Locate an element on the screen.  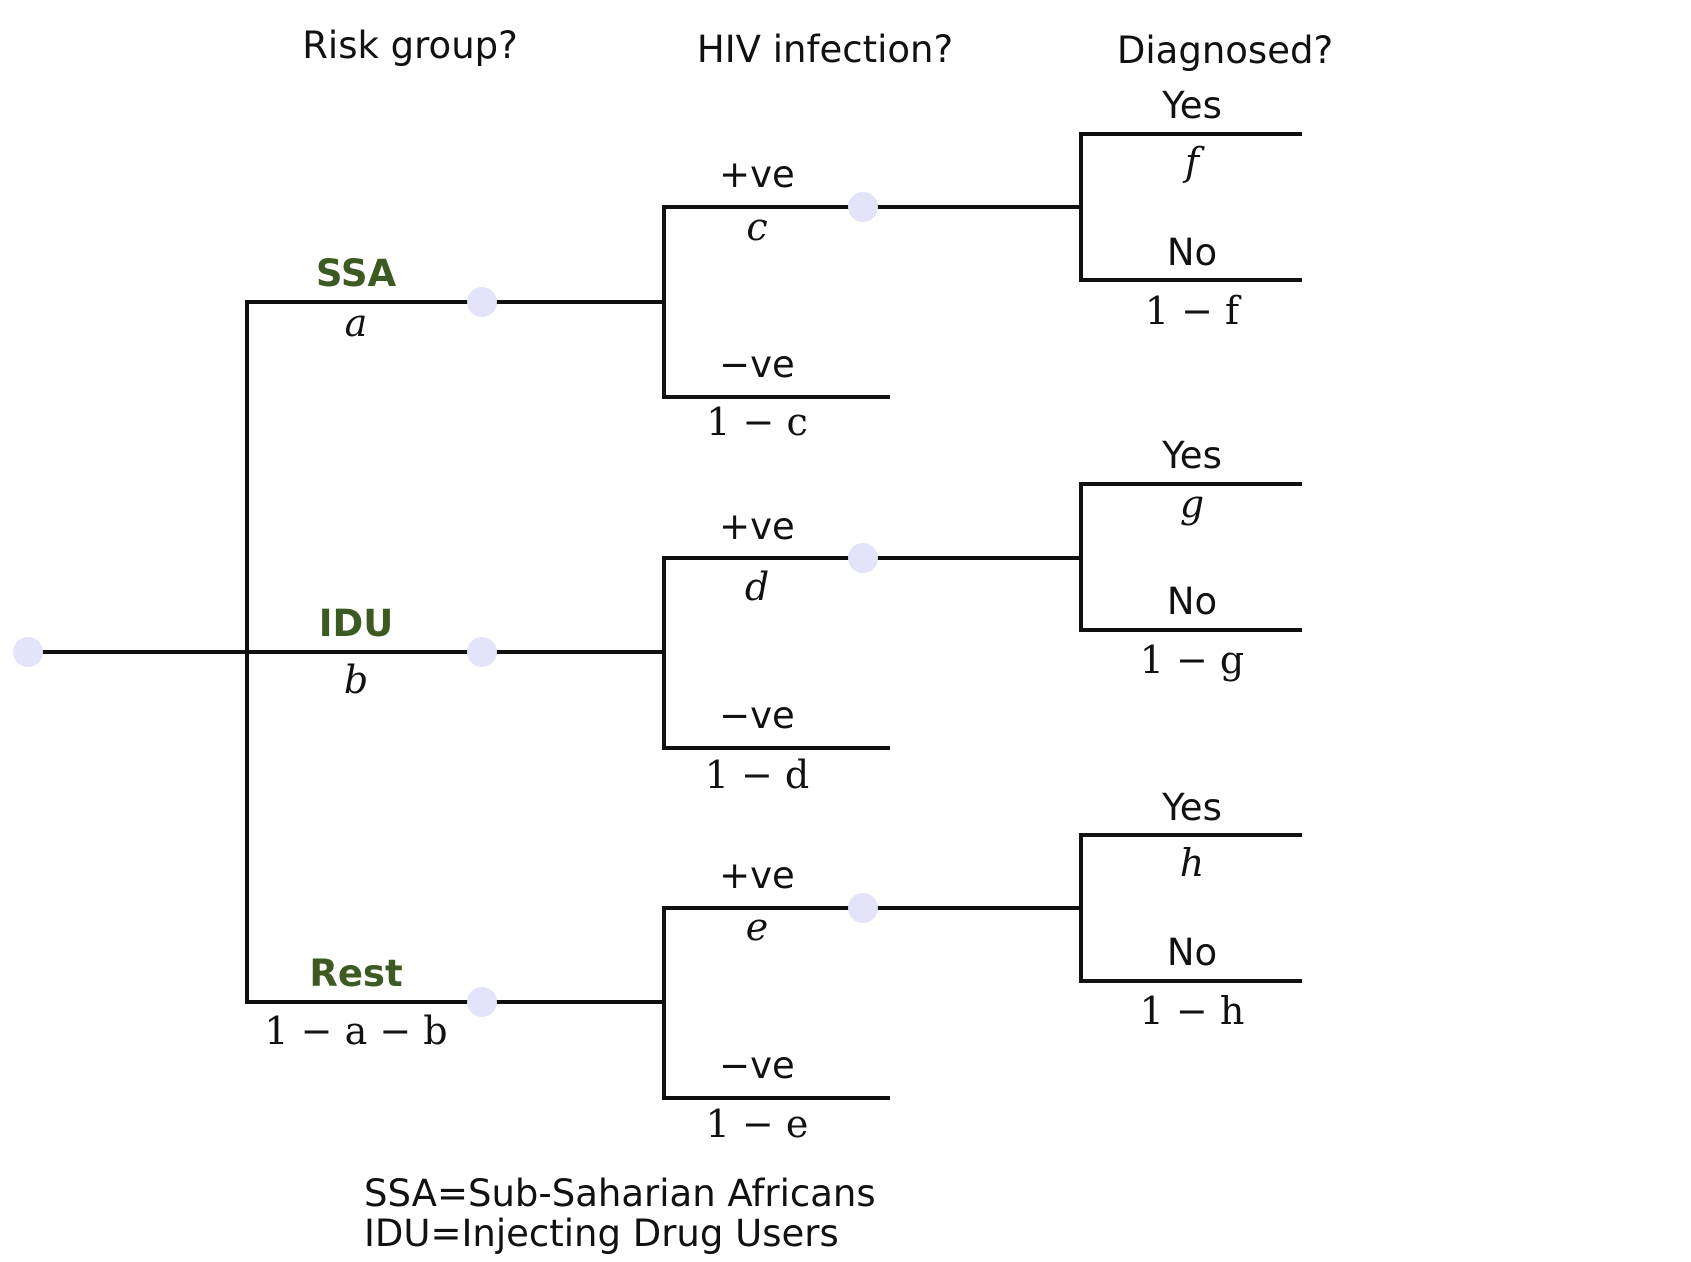
infection-chance-node-idu is located at coordinates (863, 558).